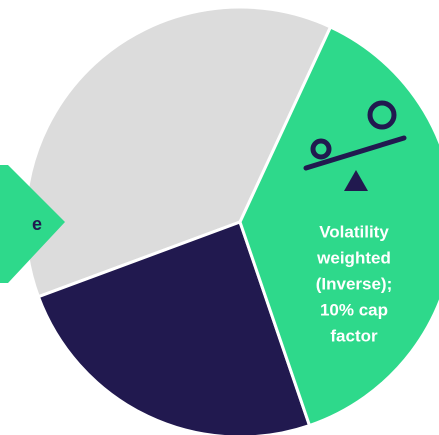 This screenshot has height=435, width=439. I want to click on left-arrow, so click(32, 224).